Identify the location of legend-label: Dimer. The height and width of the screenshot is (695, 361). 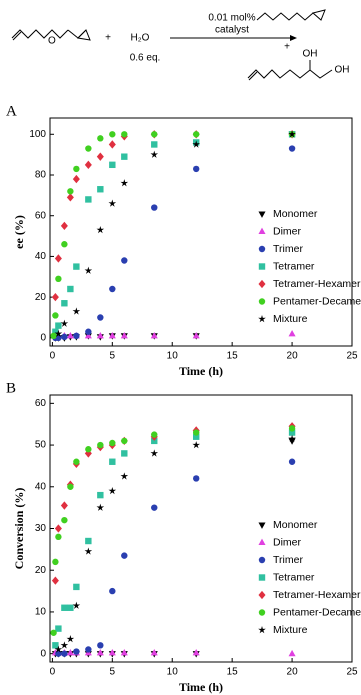
(287, 231).